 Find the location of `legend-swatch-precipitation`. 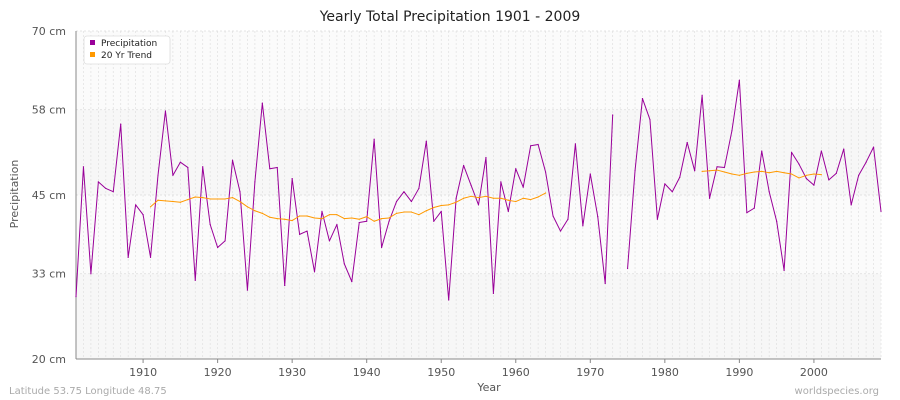

legend-swatch-precipitation is located at coordinates (92, 42).